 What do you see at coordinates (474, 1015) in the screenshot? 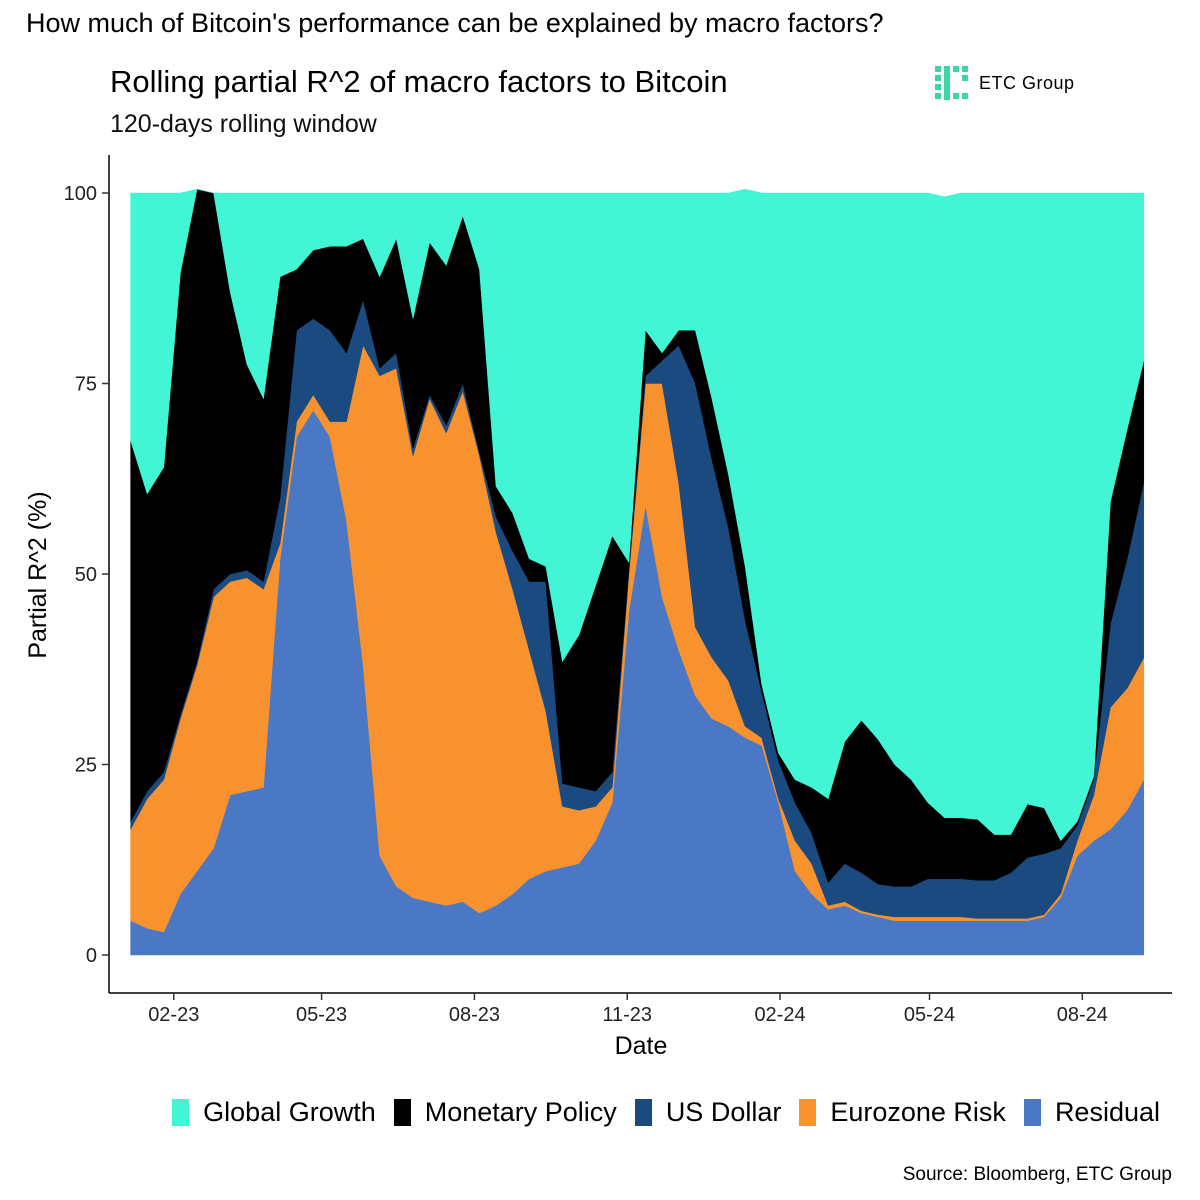
I see `x-tick-label: 08-23` at bounding box center [474, 1015].